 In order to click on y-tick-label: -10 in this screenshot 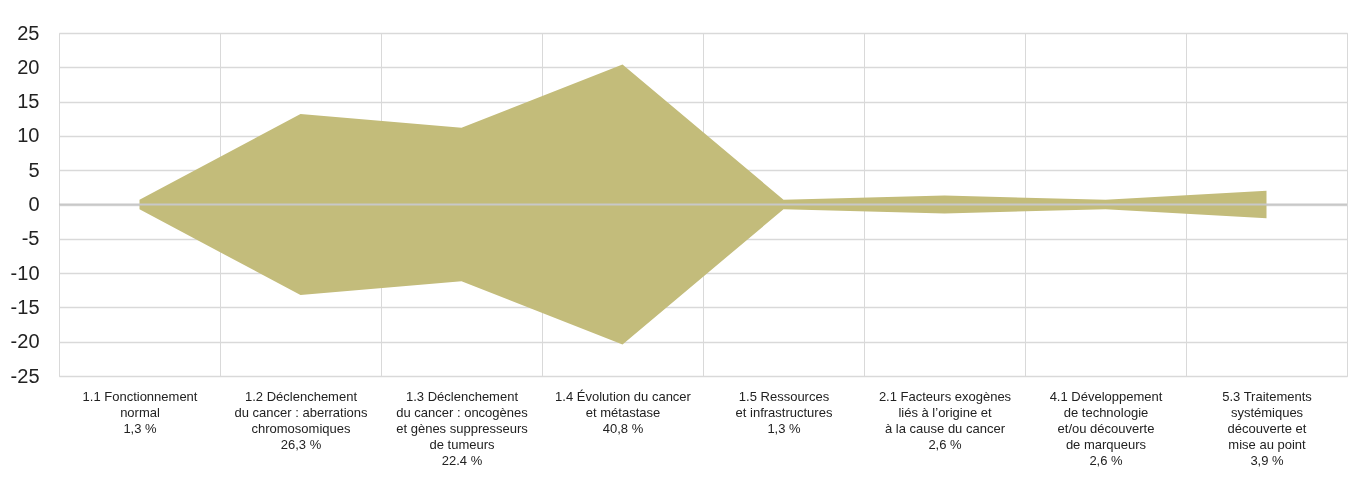, I will do `click(25, 272)`.